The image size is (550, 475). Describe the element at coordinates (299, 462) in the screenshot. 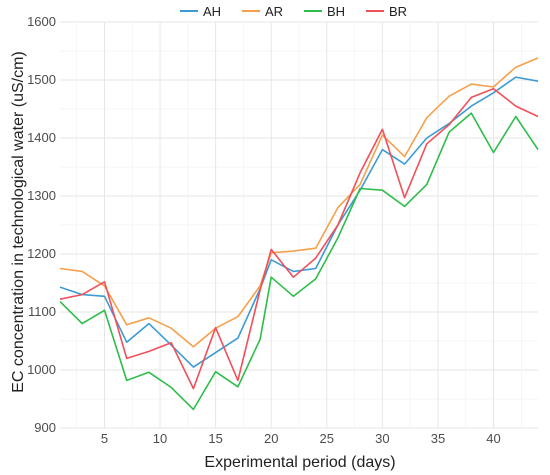

I see `x-axis-title: Experimental period (days)` at that location.